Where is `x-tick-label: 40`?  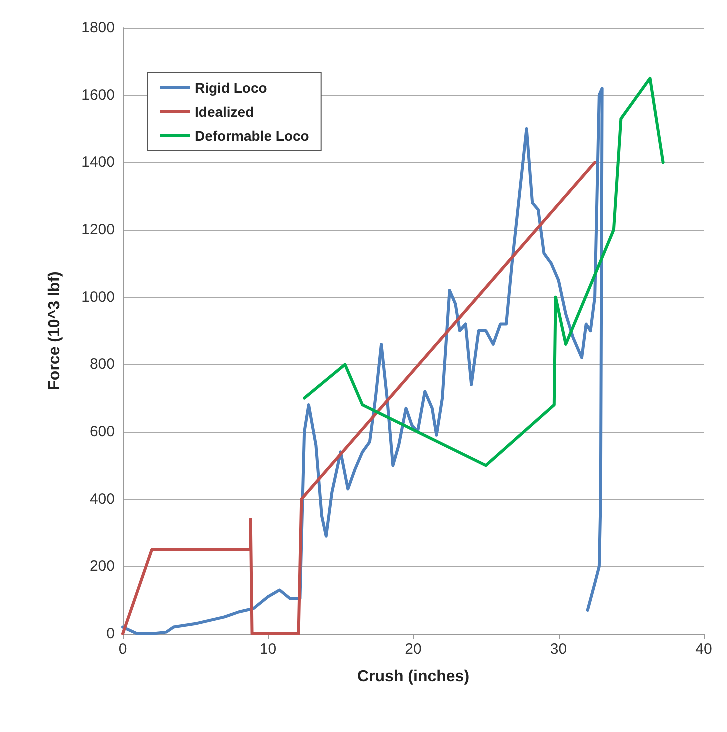
x-tick-label: 40 is located at coordinates (704, 649).